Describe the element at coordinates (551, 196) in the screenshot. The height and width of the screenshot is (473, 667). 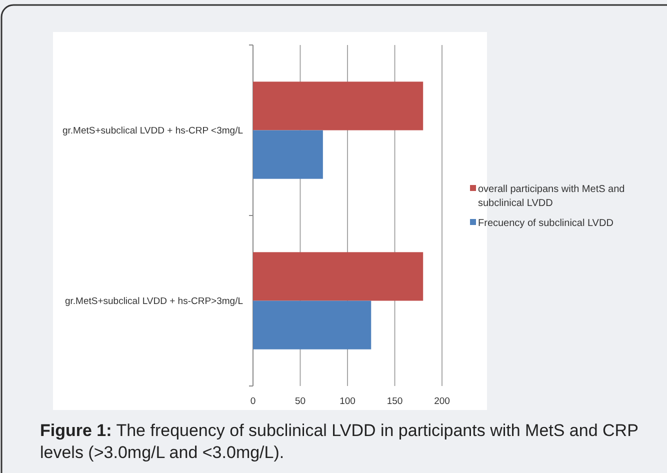
I see `legend-label: overall participans with MetS and subclinical LVDD` at that location.